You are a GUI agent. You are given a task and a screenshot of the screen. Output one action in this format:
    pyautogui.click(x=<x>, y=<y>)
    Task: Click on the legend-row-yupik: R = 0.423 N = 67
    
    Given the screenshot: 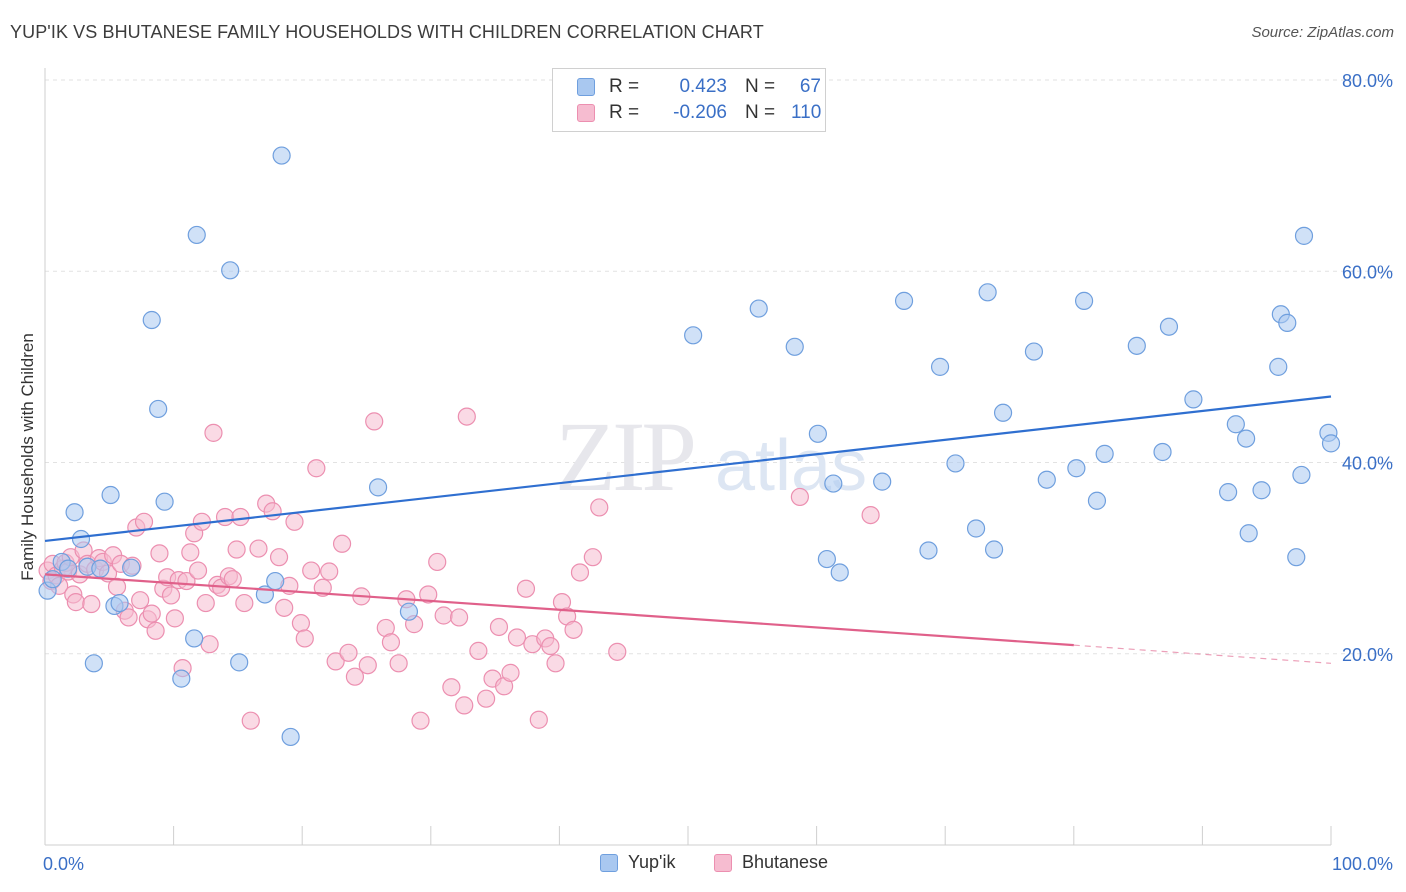 What is the action you would take?
    pyautogui.click(x=699, y=87)
    